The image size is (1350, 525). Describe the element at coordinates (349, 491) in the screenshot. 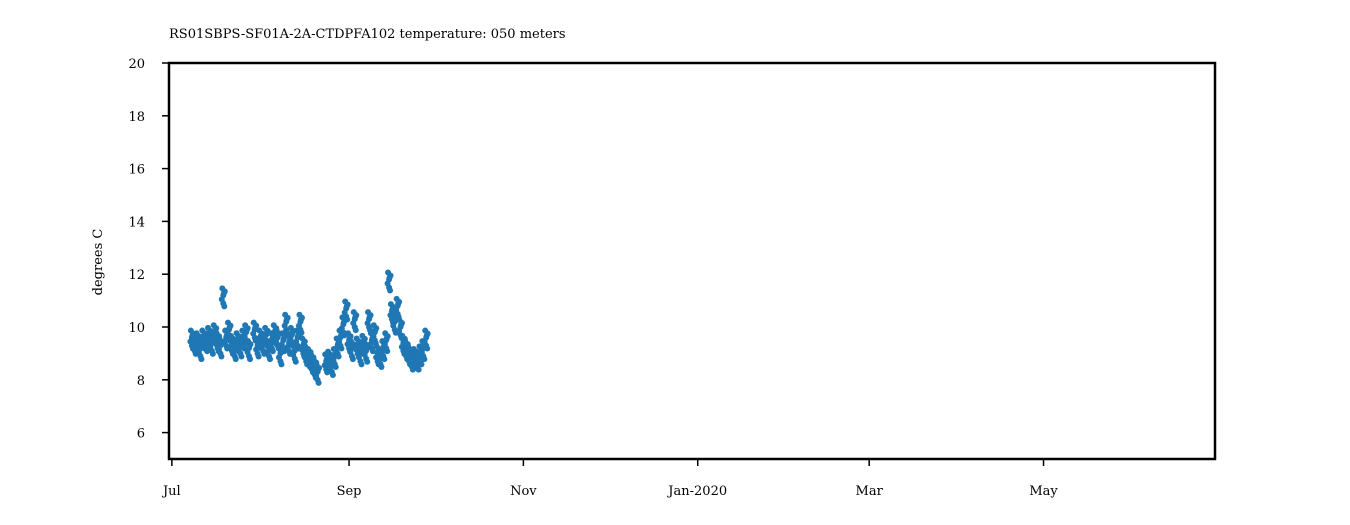

I see `x-tick-label: Sep` at that location.